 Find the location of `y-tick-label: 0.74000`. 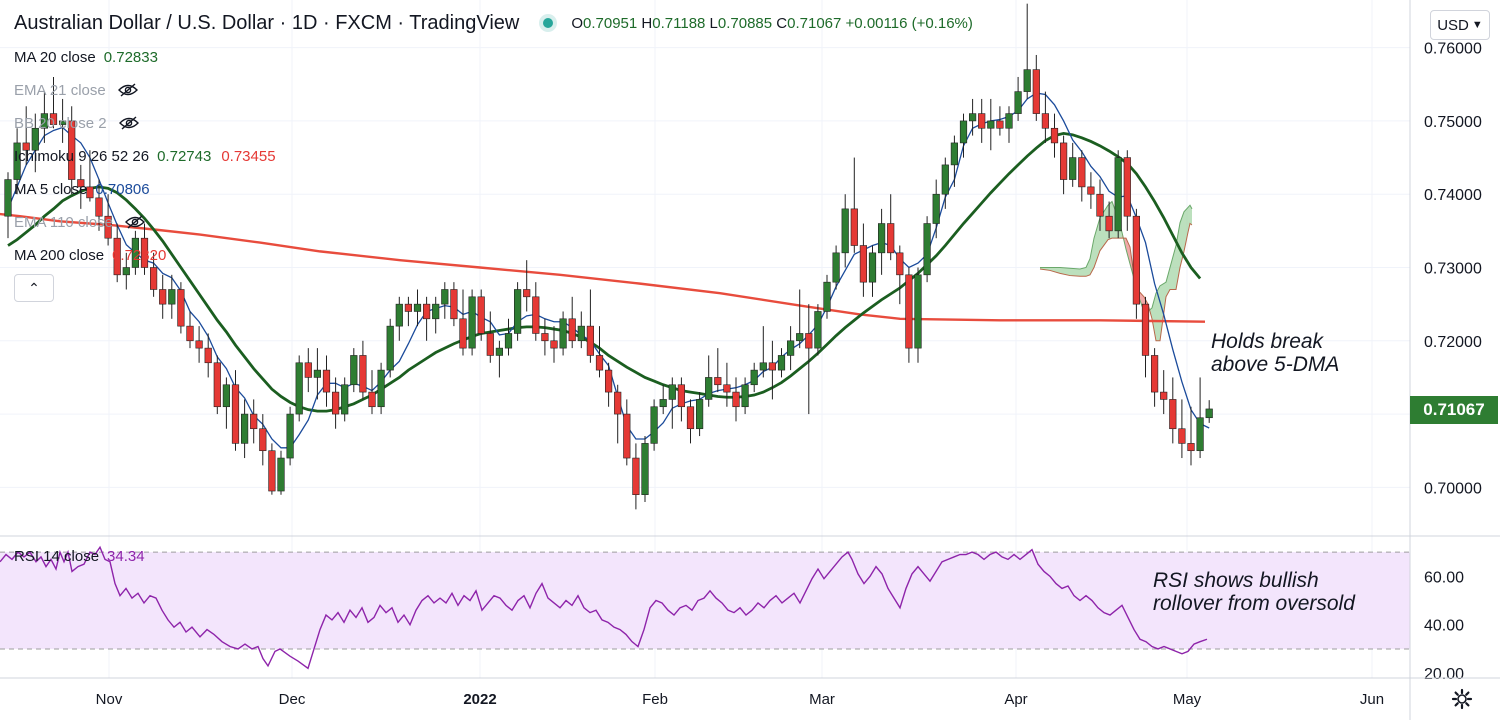

y-tick-label: 0.74000 is located at coordinates (1453, 195).